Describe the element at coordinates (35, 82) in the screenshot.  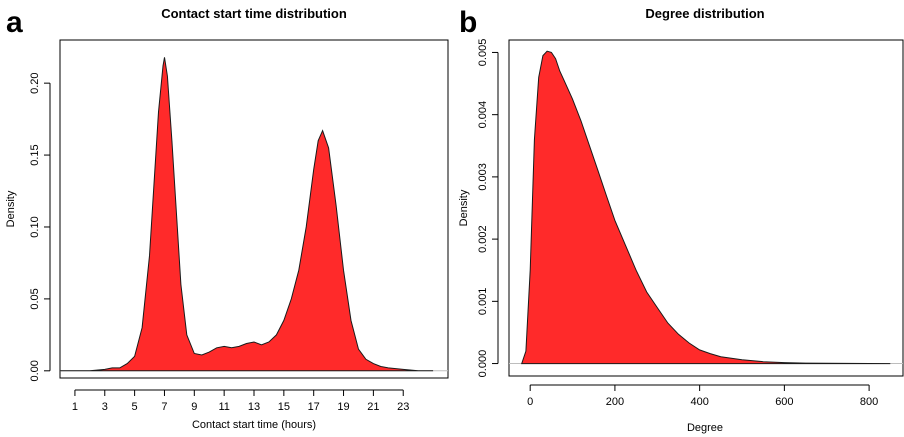
I see `y-tick-label: 0.20` at that location.